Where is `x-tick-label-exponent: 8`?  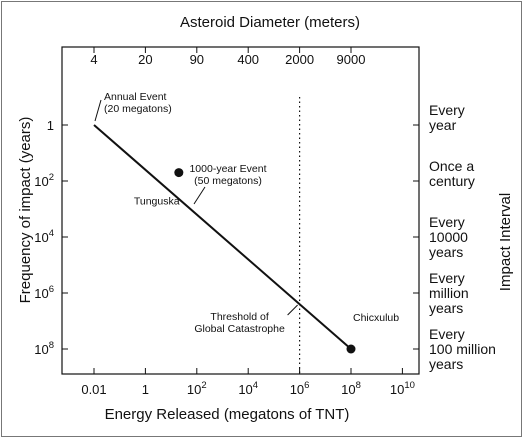
x-tick-label-exponent: 8 is located at coordinates (358, 385).